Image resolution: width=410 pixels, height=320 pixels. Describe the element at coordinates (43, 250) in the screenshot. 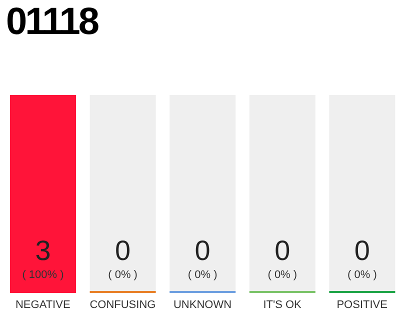

I see `data-label: 3` at that location.